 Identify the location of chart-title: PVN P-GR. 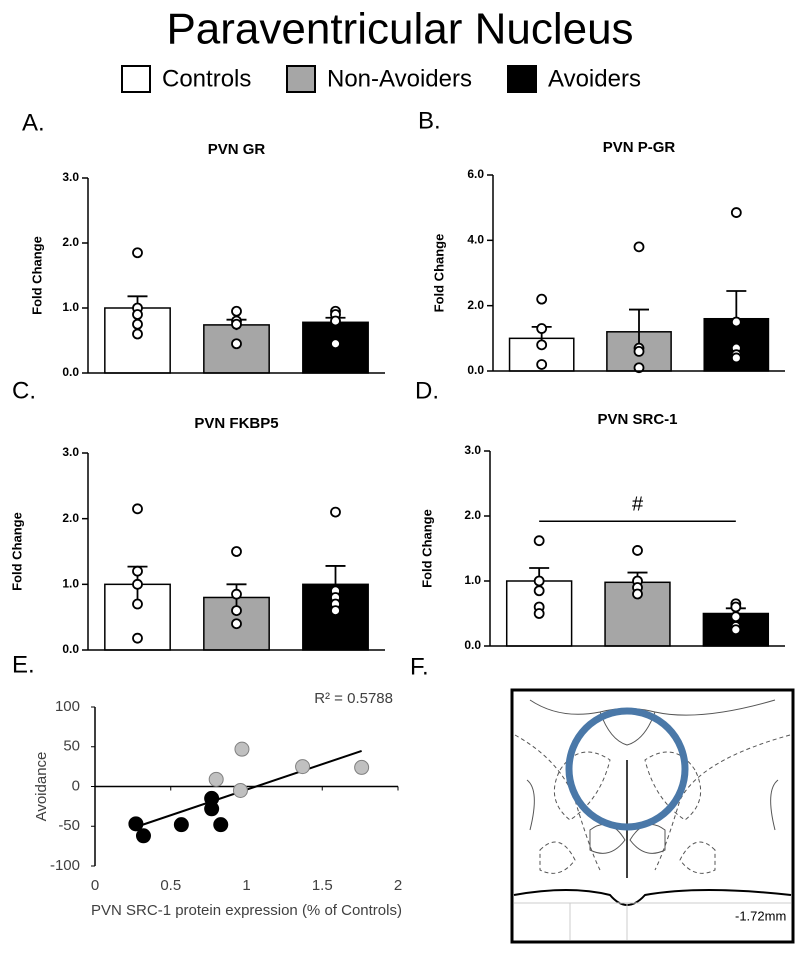
(639, 147).